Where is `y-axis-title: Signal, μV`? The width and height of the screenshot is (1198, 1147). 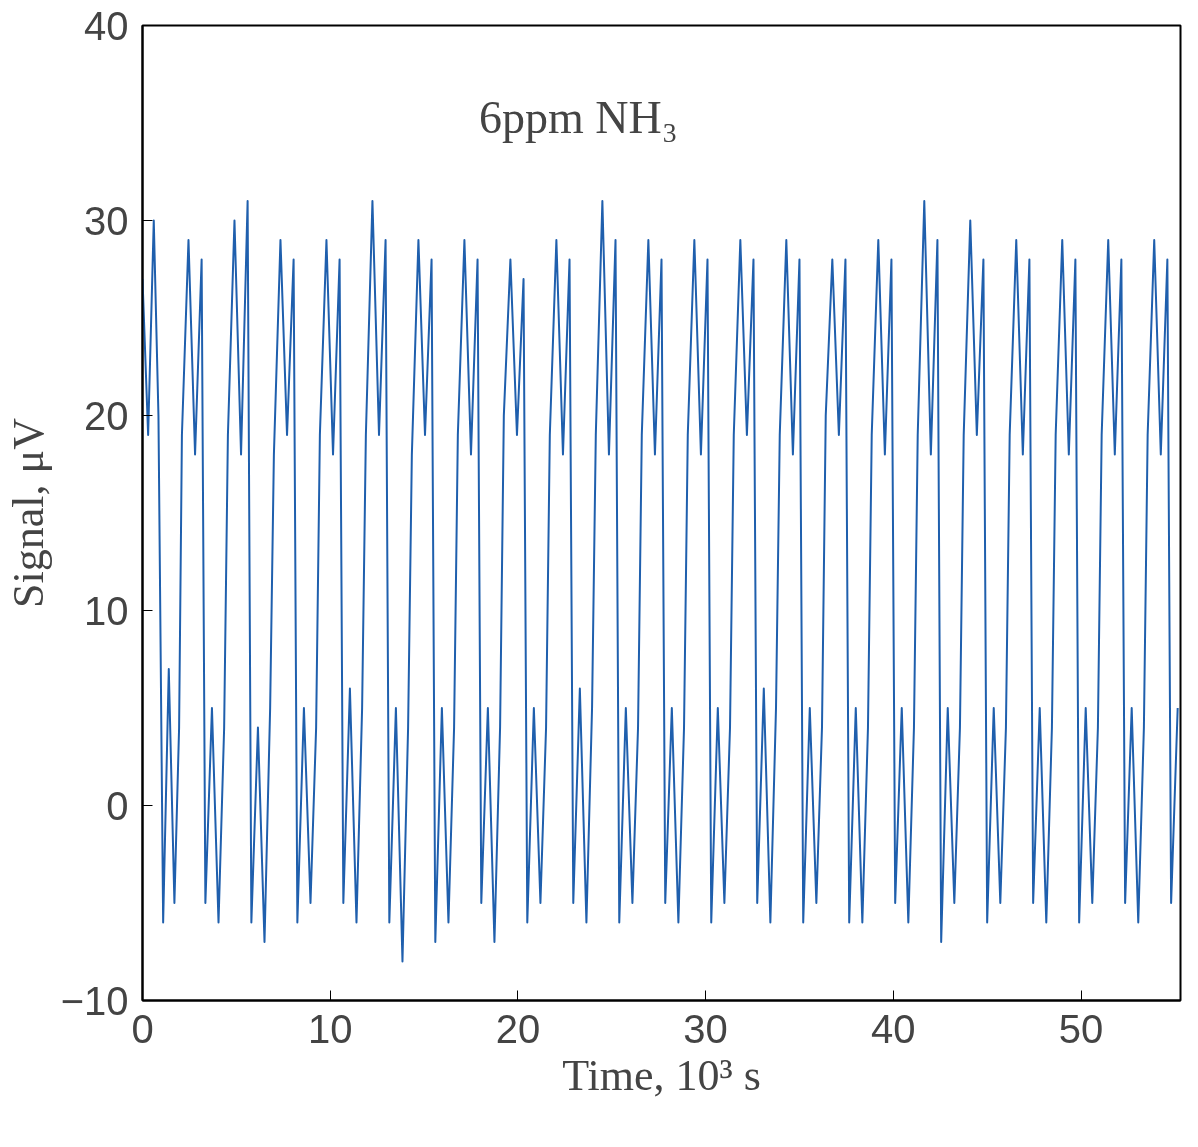 y-axis-title: Signal, μV is located at coordinates (28, 512).